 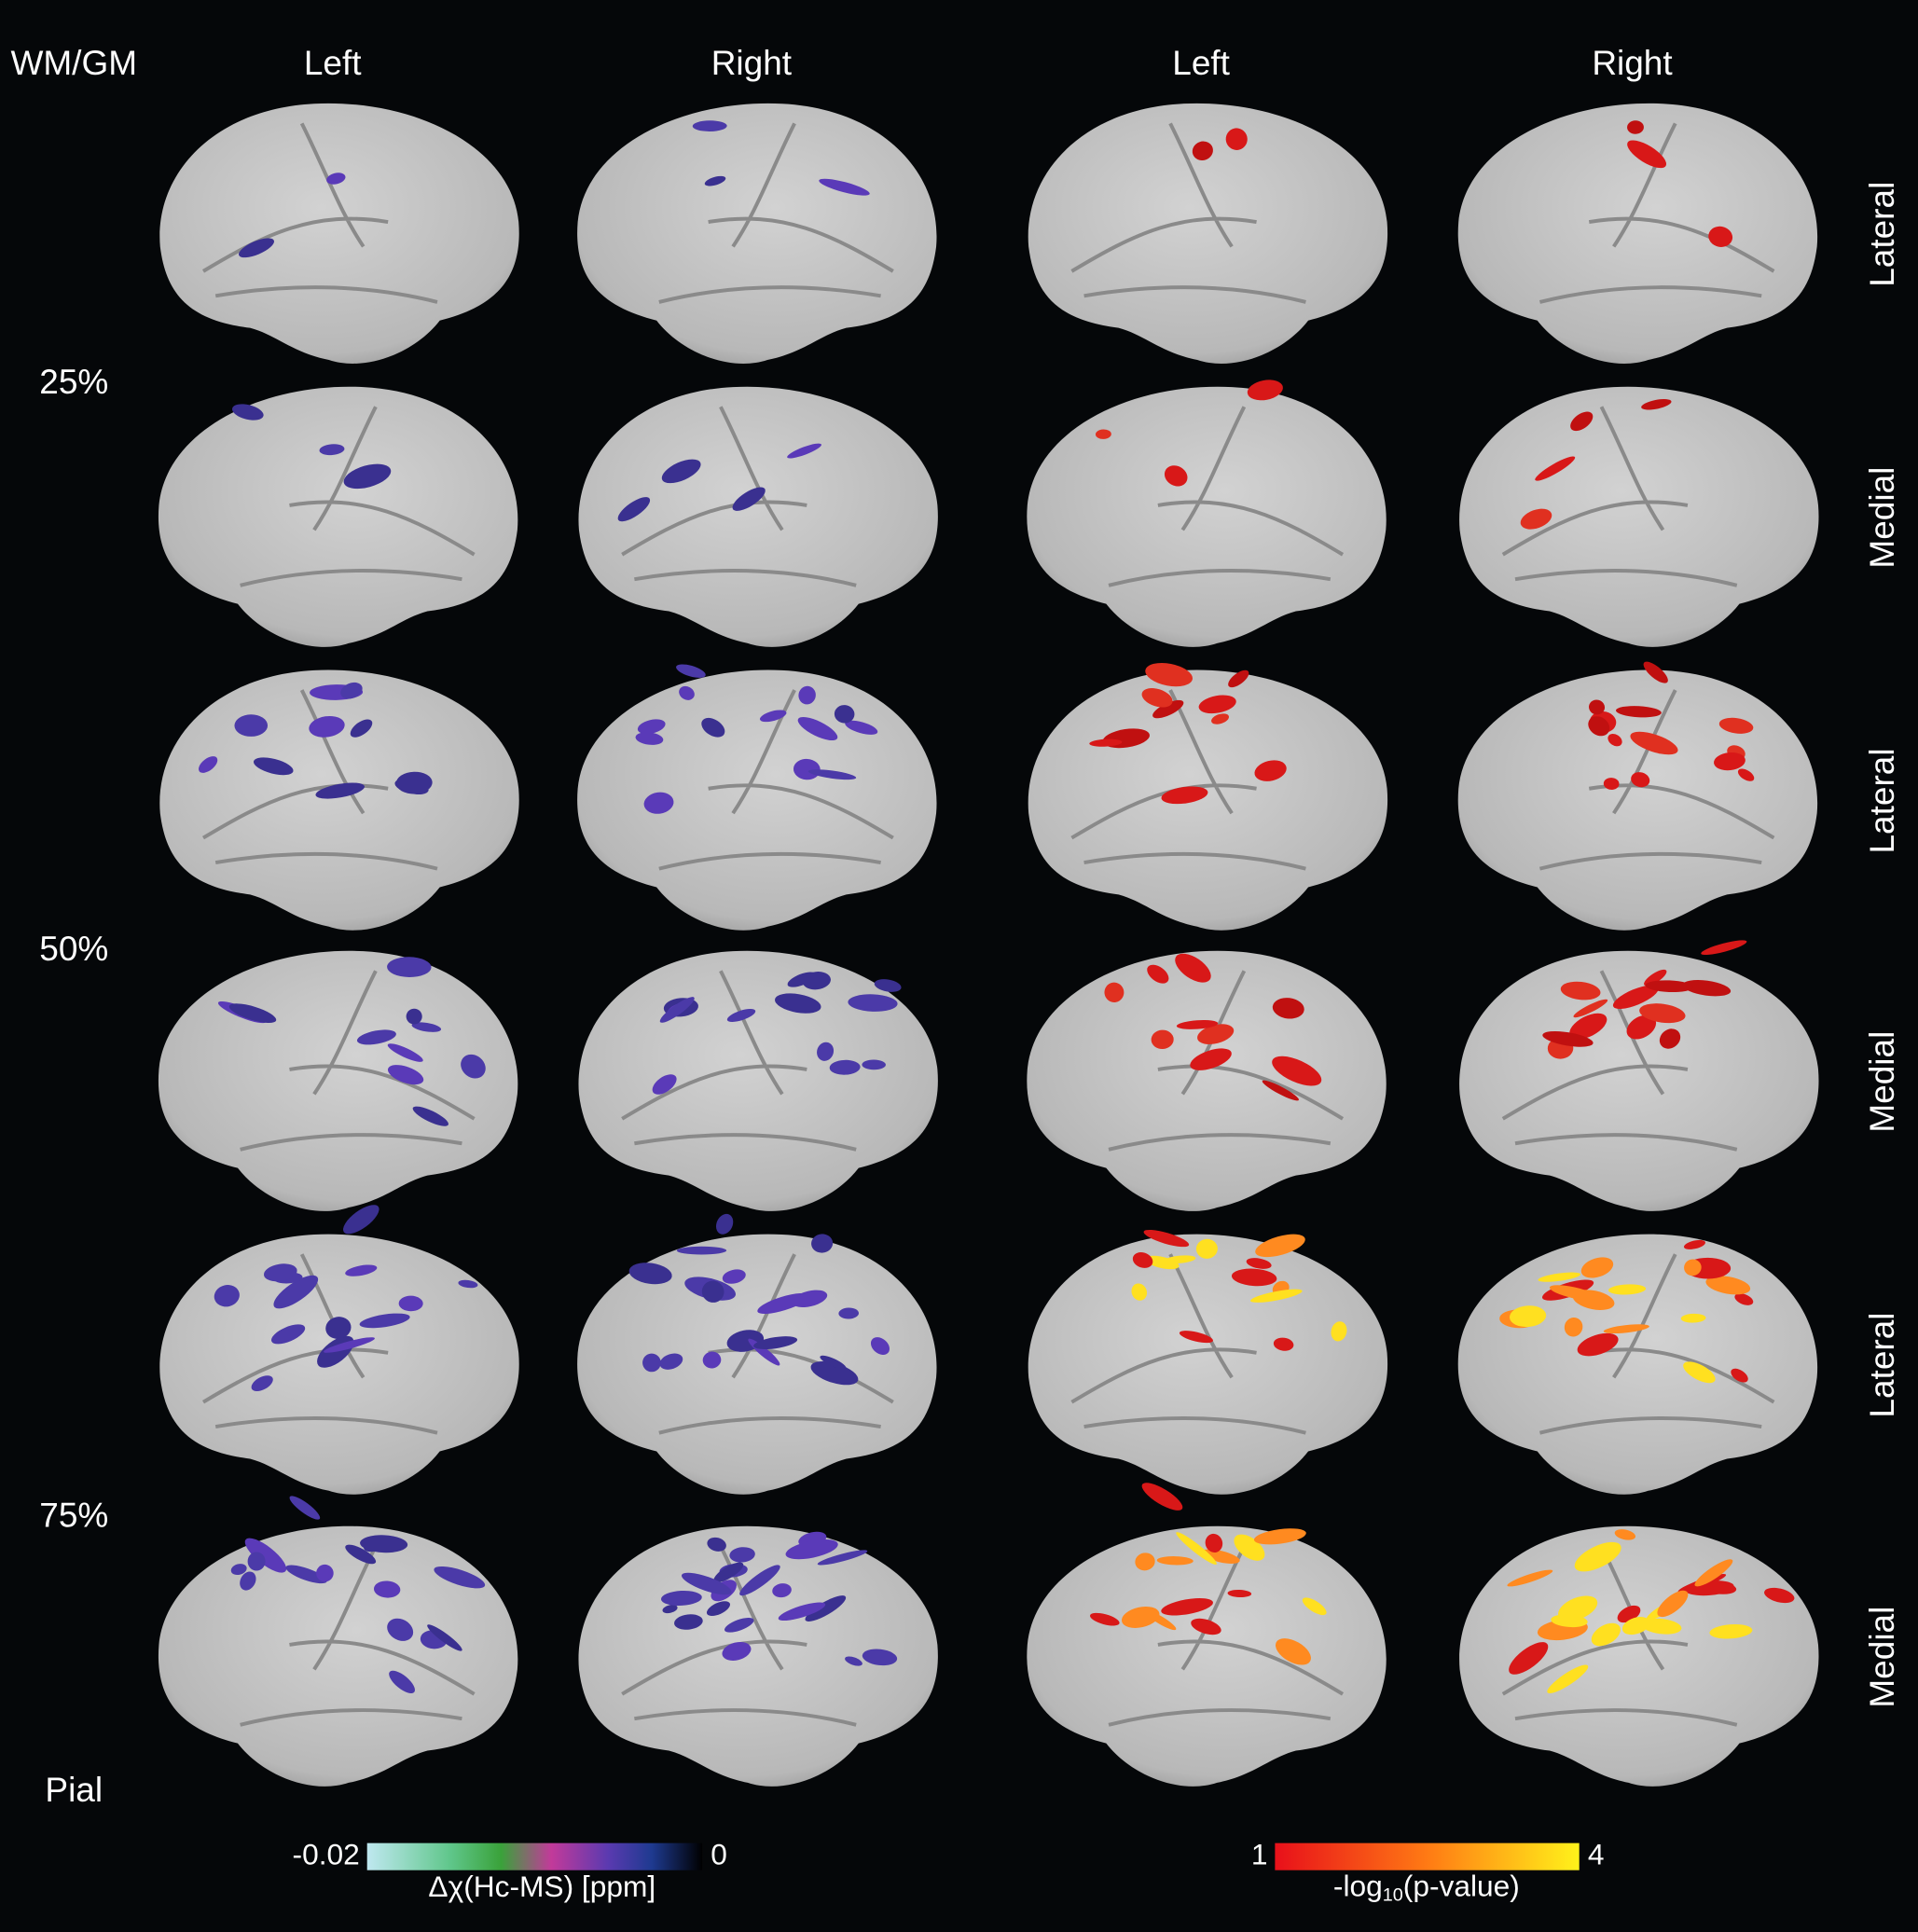 I want to click on colorbar-label: -log10(p-value), so click(x=1427, y=1888).